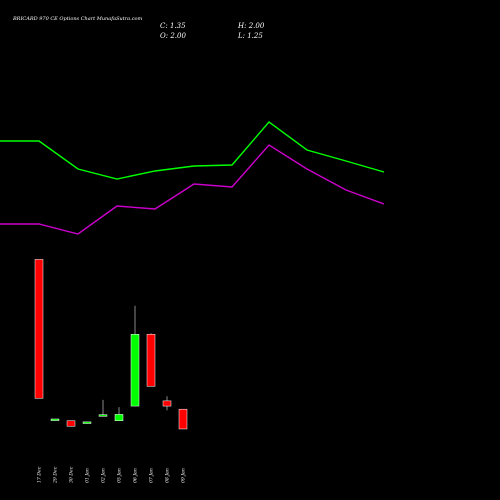  What do you see at coordinates (192, 189) in the screenshot?
I see `ma-line-long` at bounding box center [192, 189].